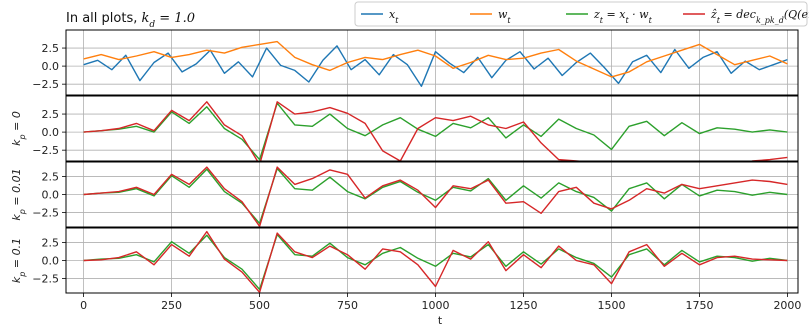 The height and width of the screenshot is (328, 809). I want to click on x-tick-label: 750, so click(347, 305).